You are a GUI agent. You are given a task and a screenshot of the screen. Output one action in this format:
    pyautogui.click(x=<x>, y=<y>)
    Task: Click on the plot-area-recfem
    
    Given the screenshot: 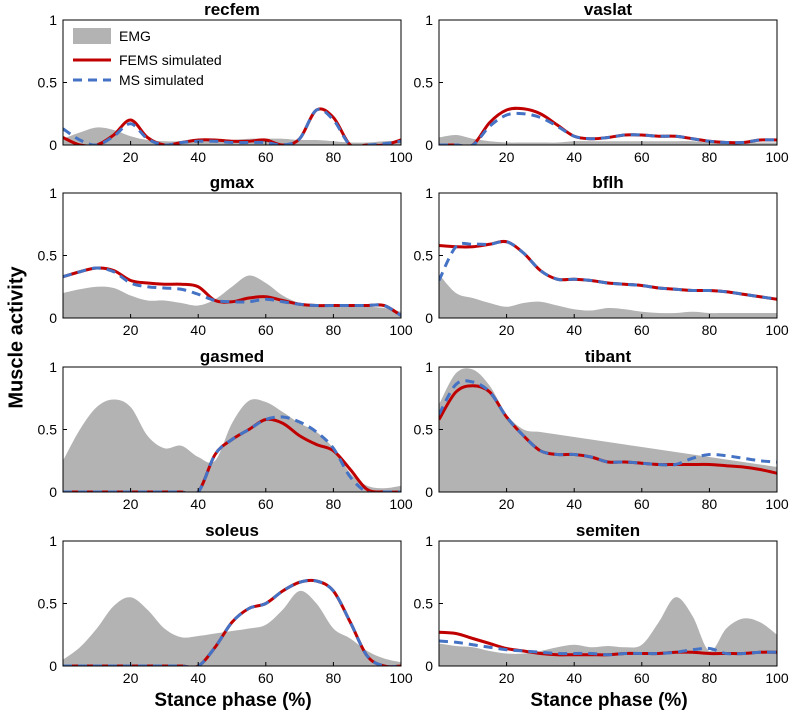 What is the action you would take?
    pyautogui.click(x=232, y=126)
    